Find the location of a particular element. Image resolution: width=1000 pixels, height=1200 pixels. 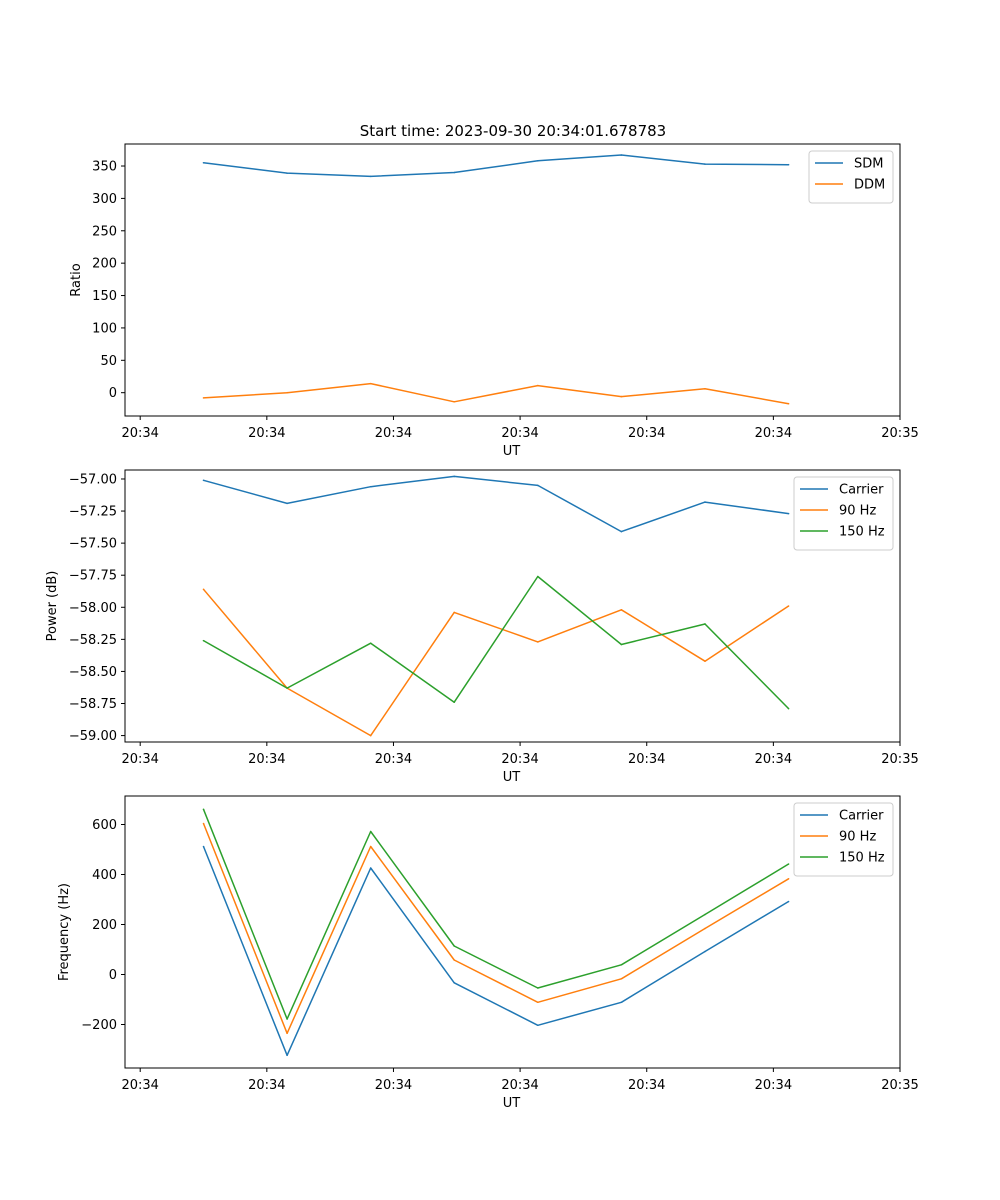

y-tick-label: −58.75 is located at coordinates (93, 704).